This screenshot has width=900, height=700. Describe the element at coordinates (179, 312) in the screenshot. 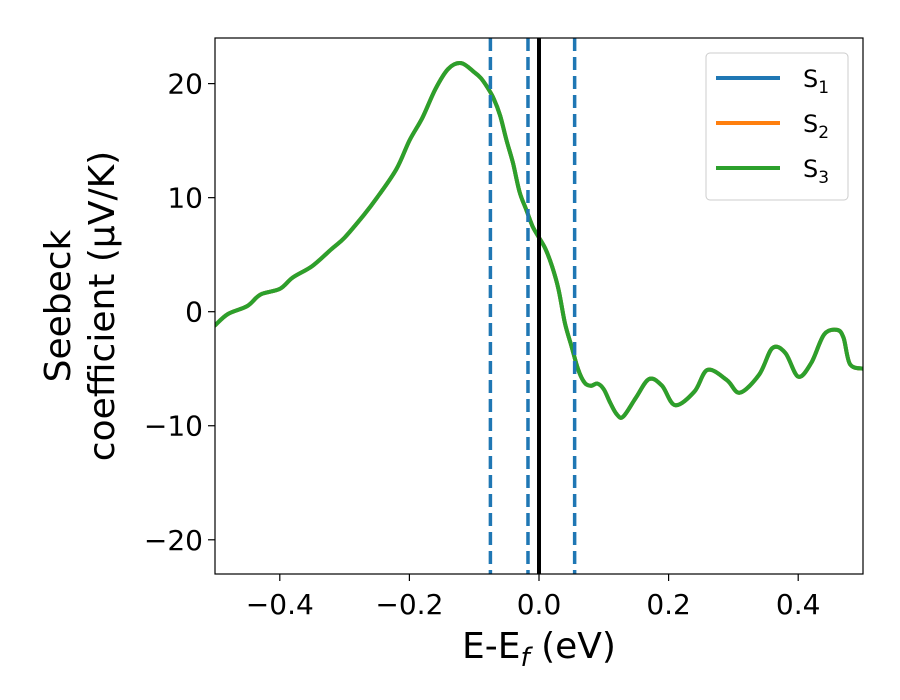

I see `y-axis-ticks: −20 −10 0 10 20` at that location.